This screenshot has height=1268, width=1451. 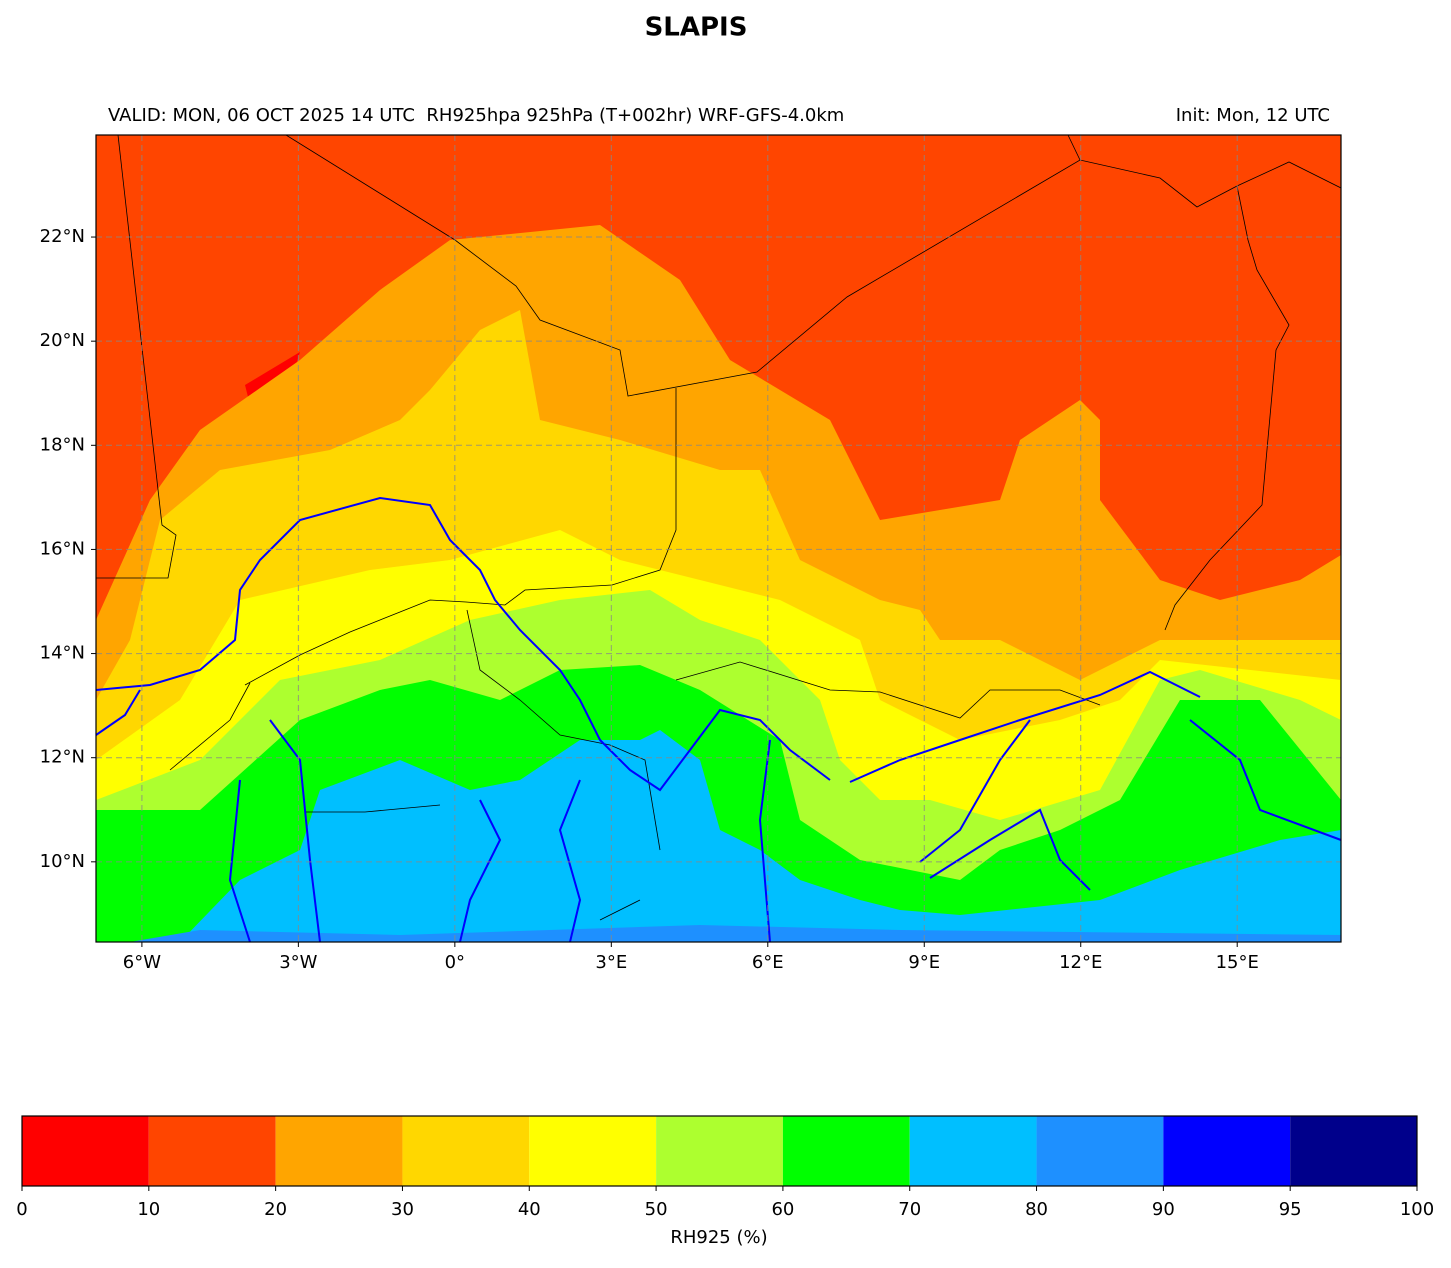 I want to click on colorbar-tick-label: 20, so click(x=275, y=1209).